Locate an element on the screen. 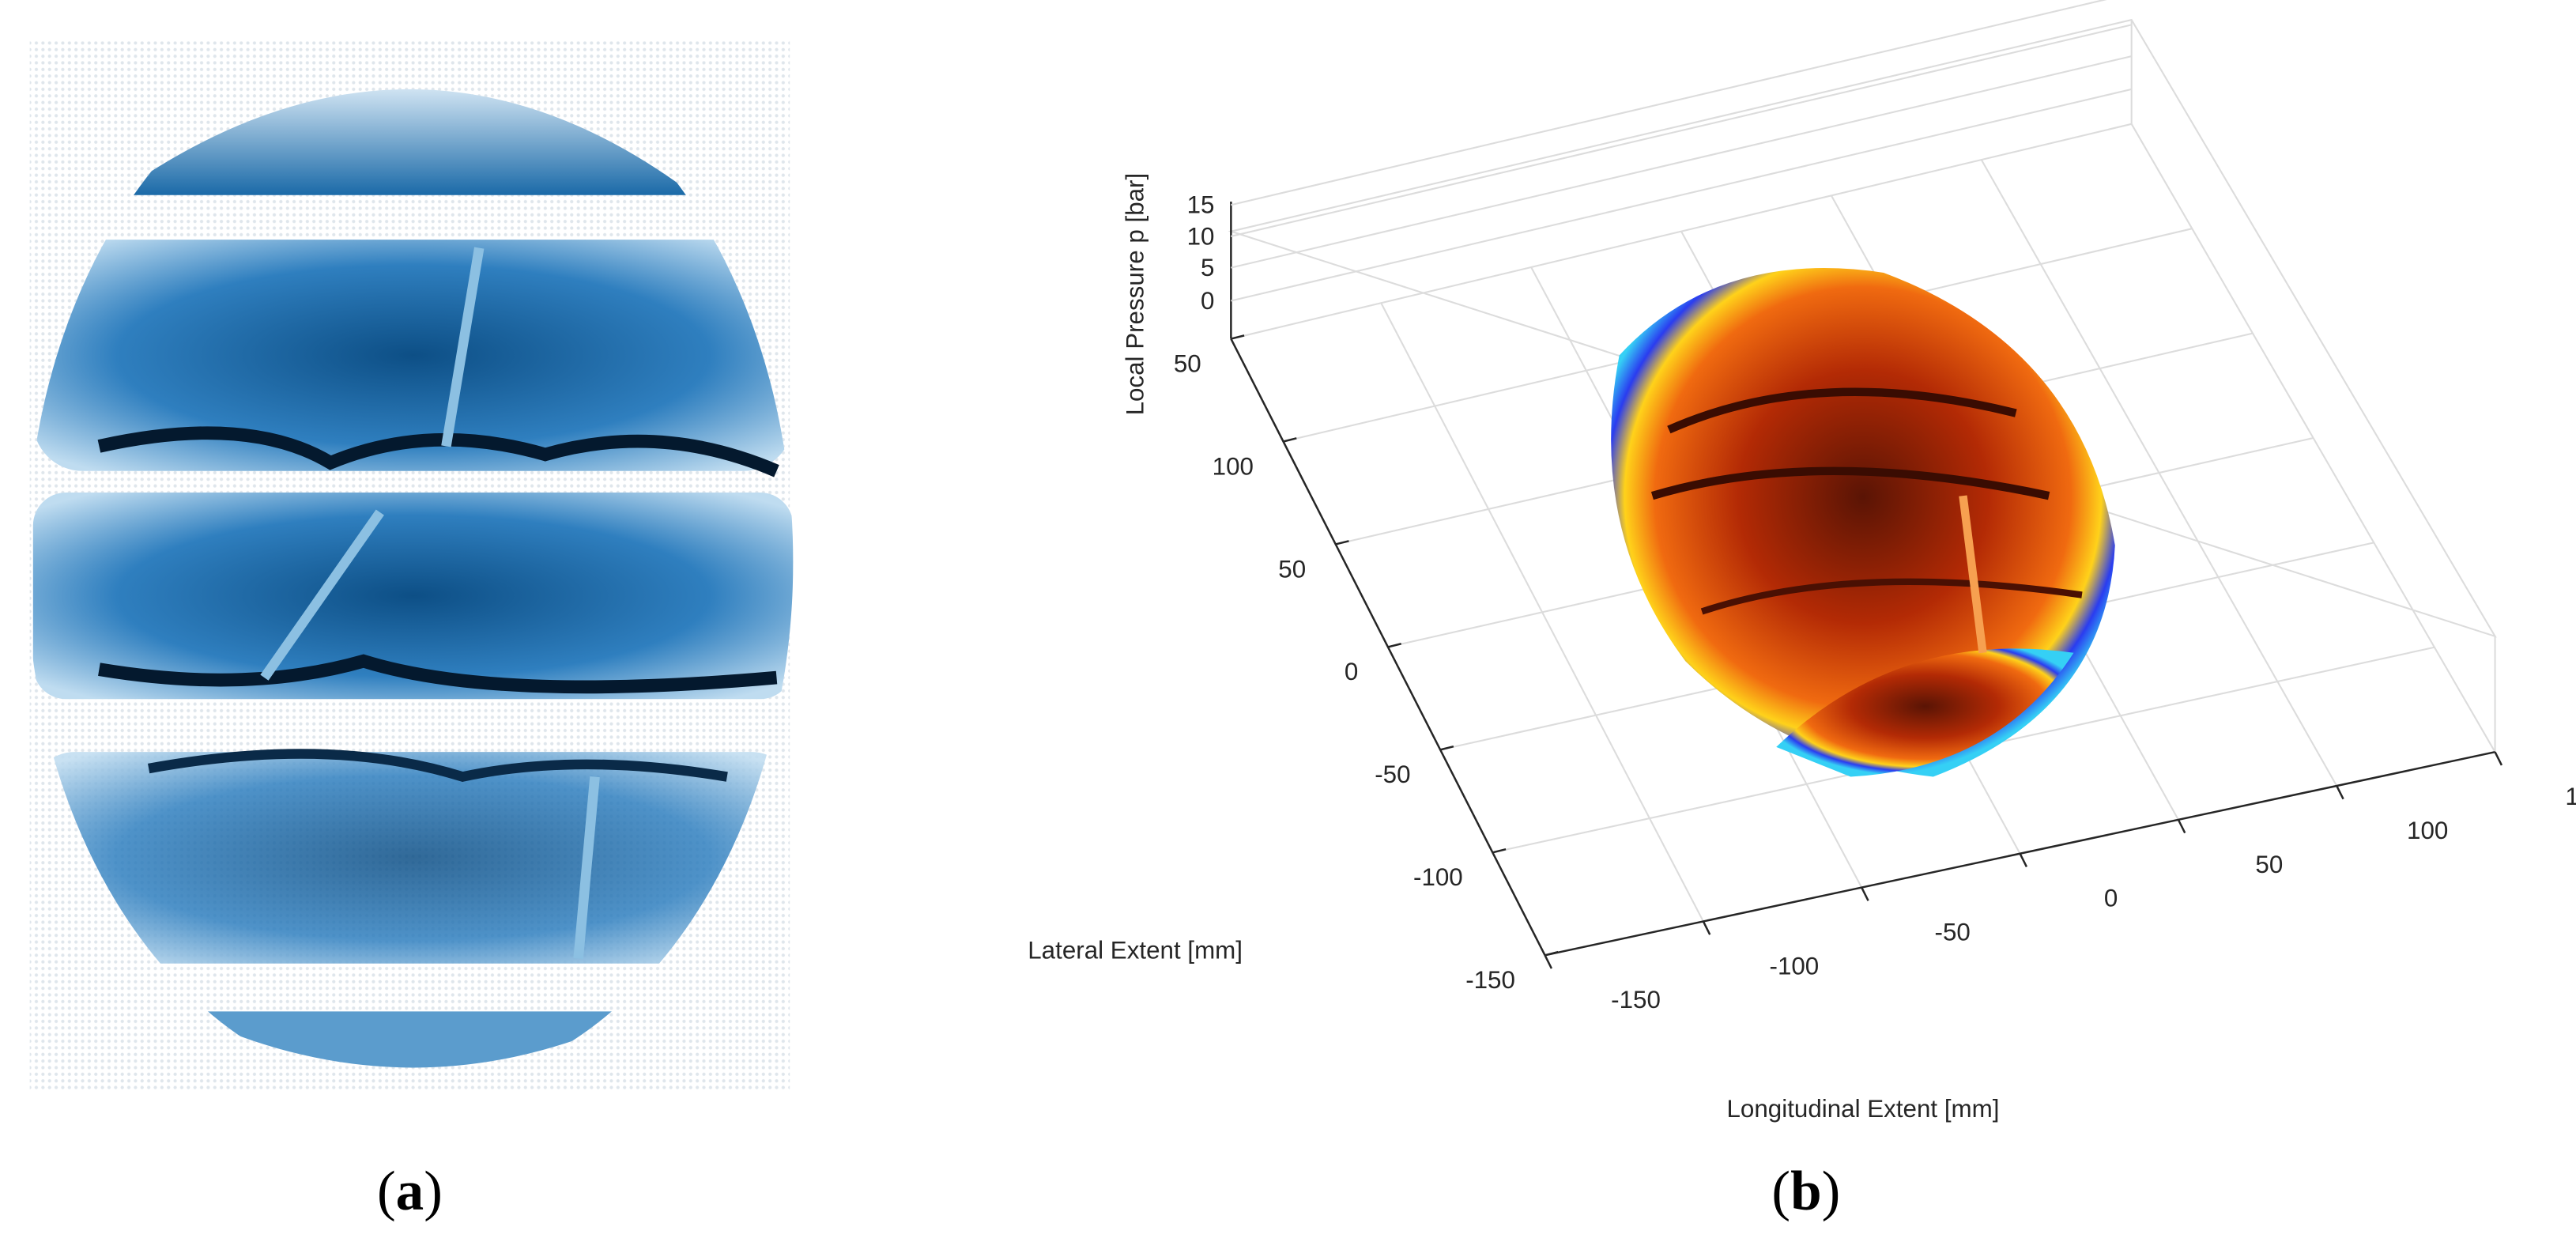 This screenshot has height=1242, width=2576. lateral-tick-label: 100 is located at coordinates (1233, 466).